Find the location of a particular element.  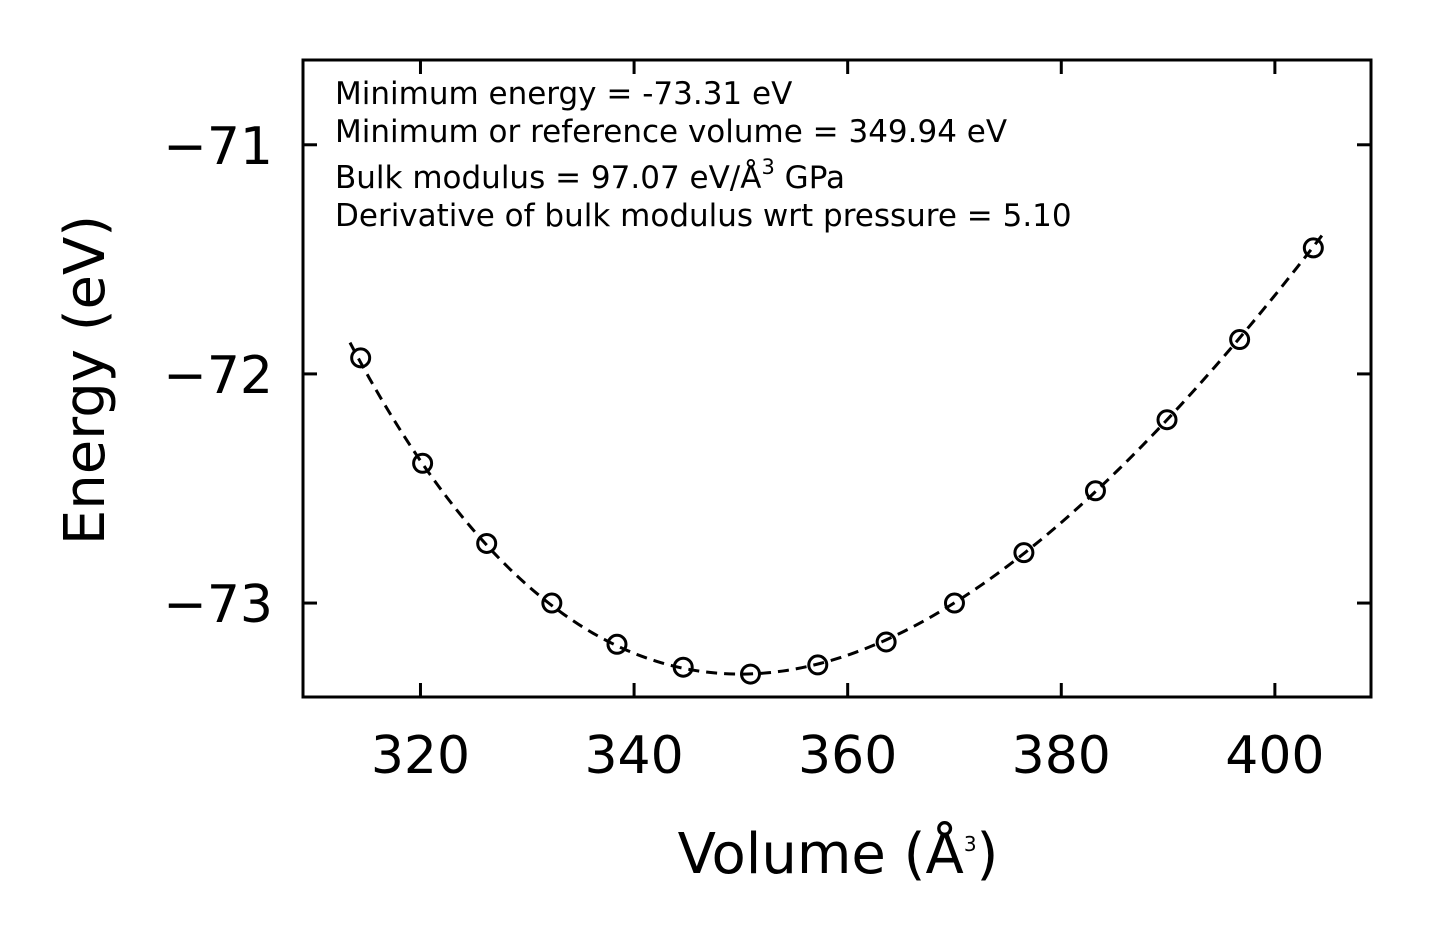

y-tick-label: −72 is located at coordinates (218, 376).